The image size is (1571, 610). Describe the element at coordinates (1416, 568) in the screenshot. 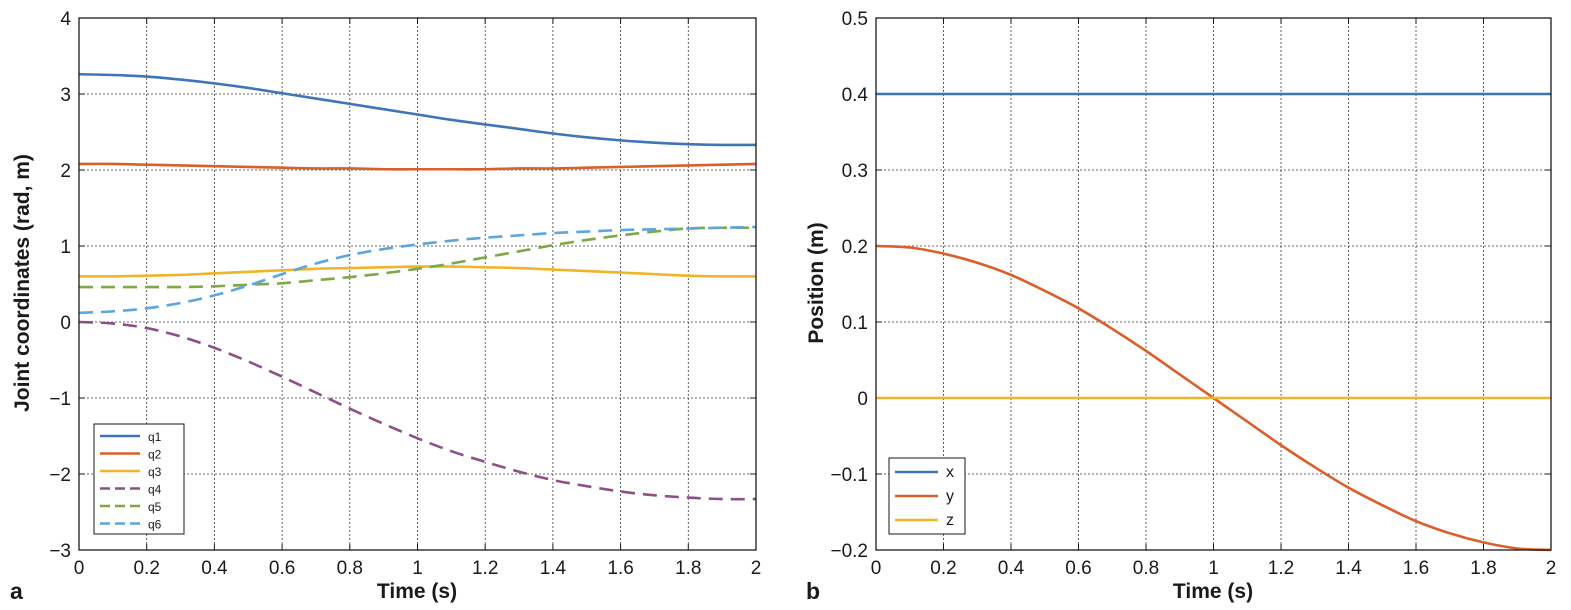

I see `panel-b-x-tick-label: 1.6` at that location.